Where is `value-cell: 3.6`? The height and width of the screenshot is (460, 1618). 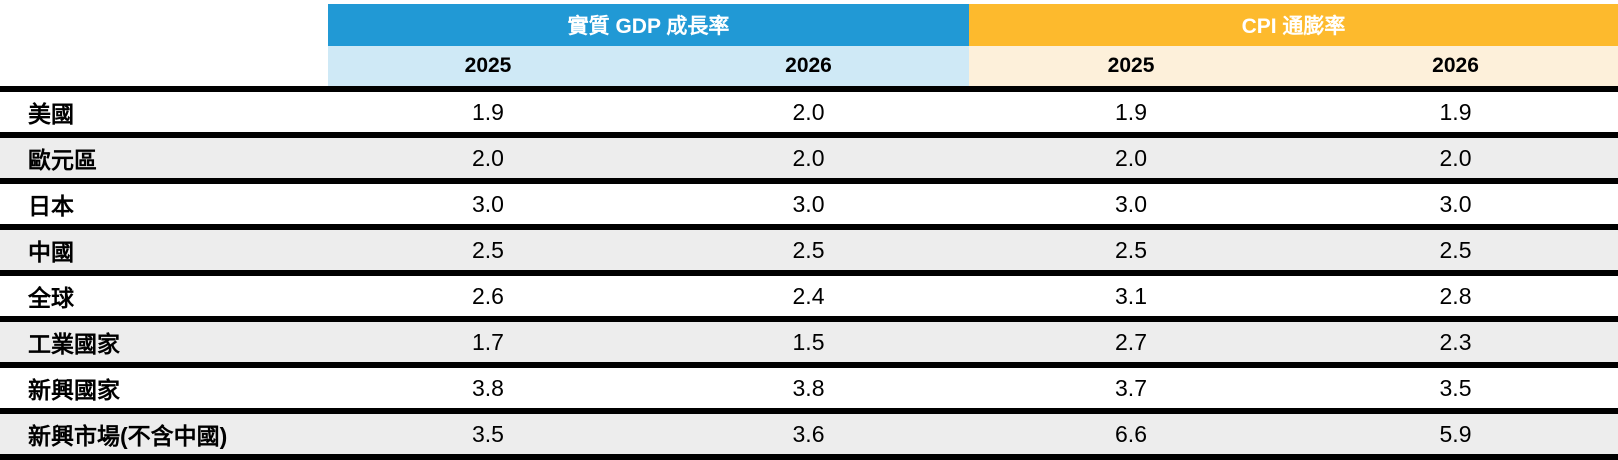 value-cell: 3.6 is located at coordinates (809, 434).